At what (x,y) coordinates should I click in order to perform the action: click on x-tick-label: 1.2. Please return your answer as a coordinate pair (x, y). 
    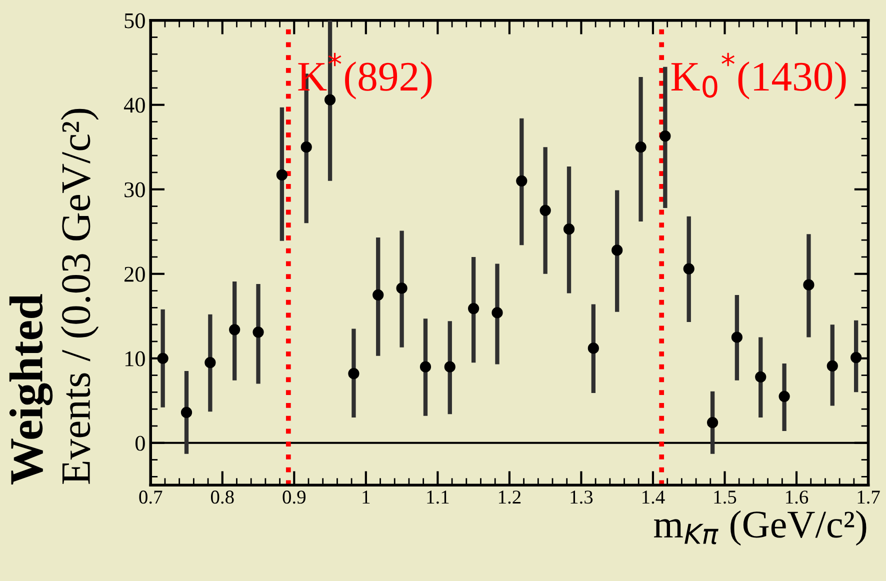
    Looking at the image, I should click on (510, 497).